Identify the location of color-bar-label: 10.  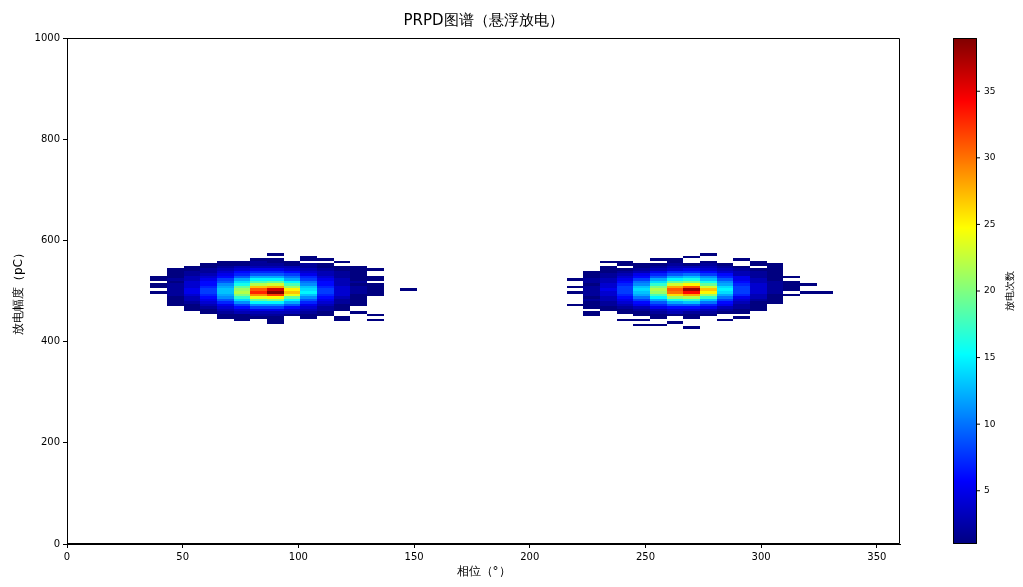
(990, 423).